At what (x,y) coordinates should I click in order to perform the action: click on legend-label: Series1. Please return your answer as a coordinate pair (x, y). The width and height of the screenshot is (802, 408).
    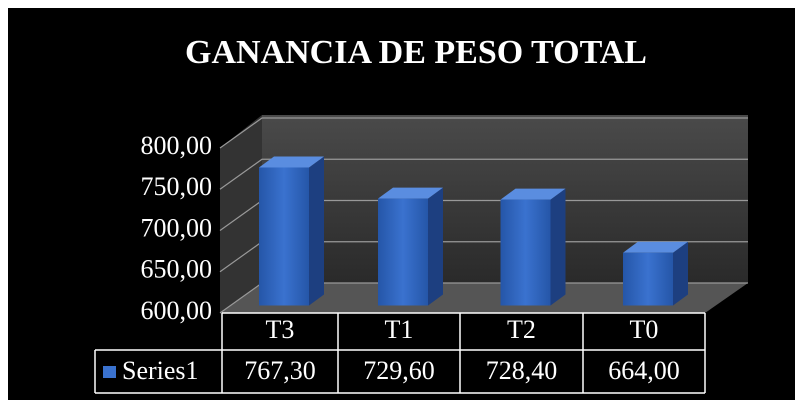
    Looking at the image, I should click on (160, 370).